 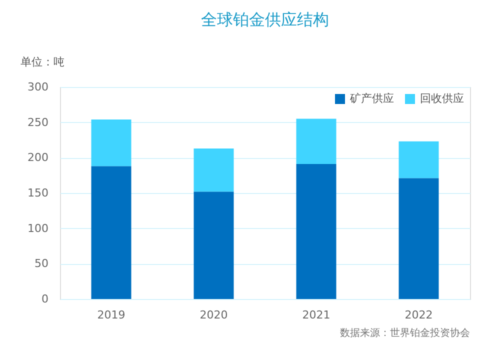 What do you see at coordinates (41, 263) in the screenshot?
I see `y-tick-label: 50` at bounding box center [41, 263].